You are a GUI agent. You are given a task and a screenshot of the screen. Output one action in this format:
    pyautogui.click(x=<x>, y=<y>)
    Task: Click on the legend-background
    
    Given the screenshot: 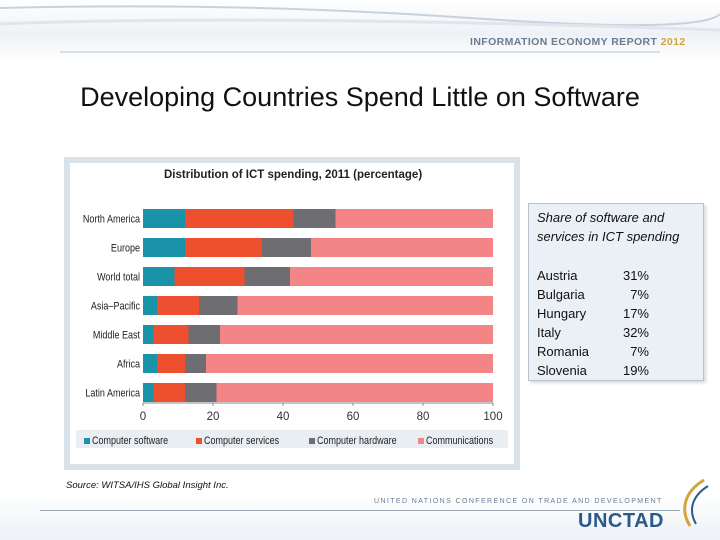 What is the action you would take?
    pyautogui.click(x=292, y=439)
    